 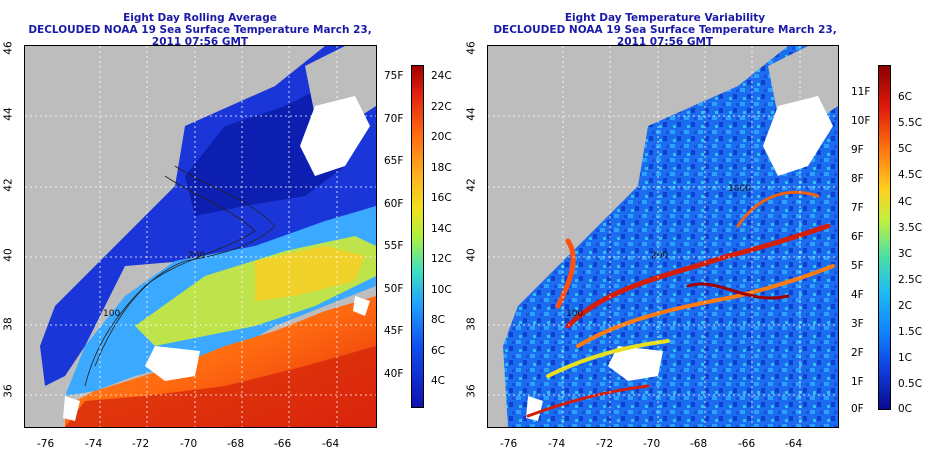 I want to click on right-colorbar, so click(x=884, y=237).